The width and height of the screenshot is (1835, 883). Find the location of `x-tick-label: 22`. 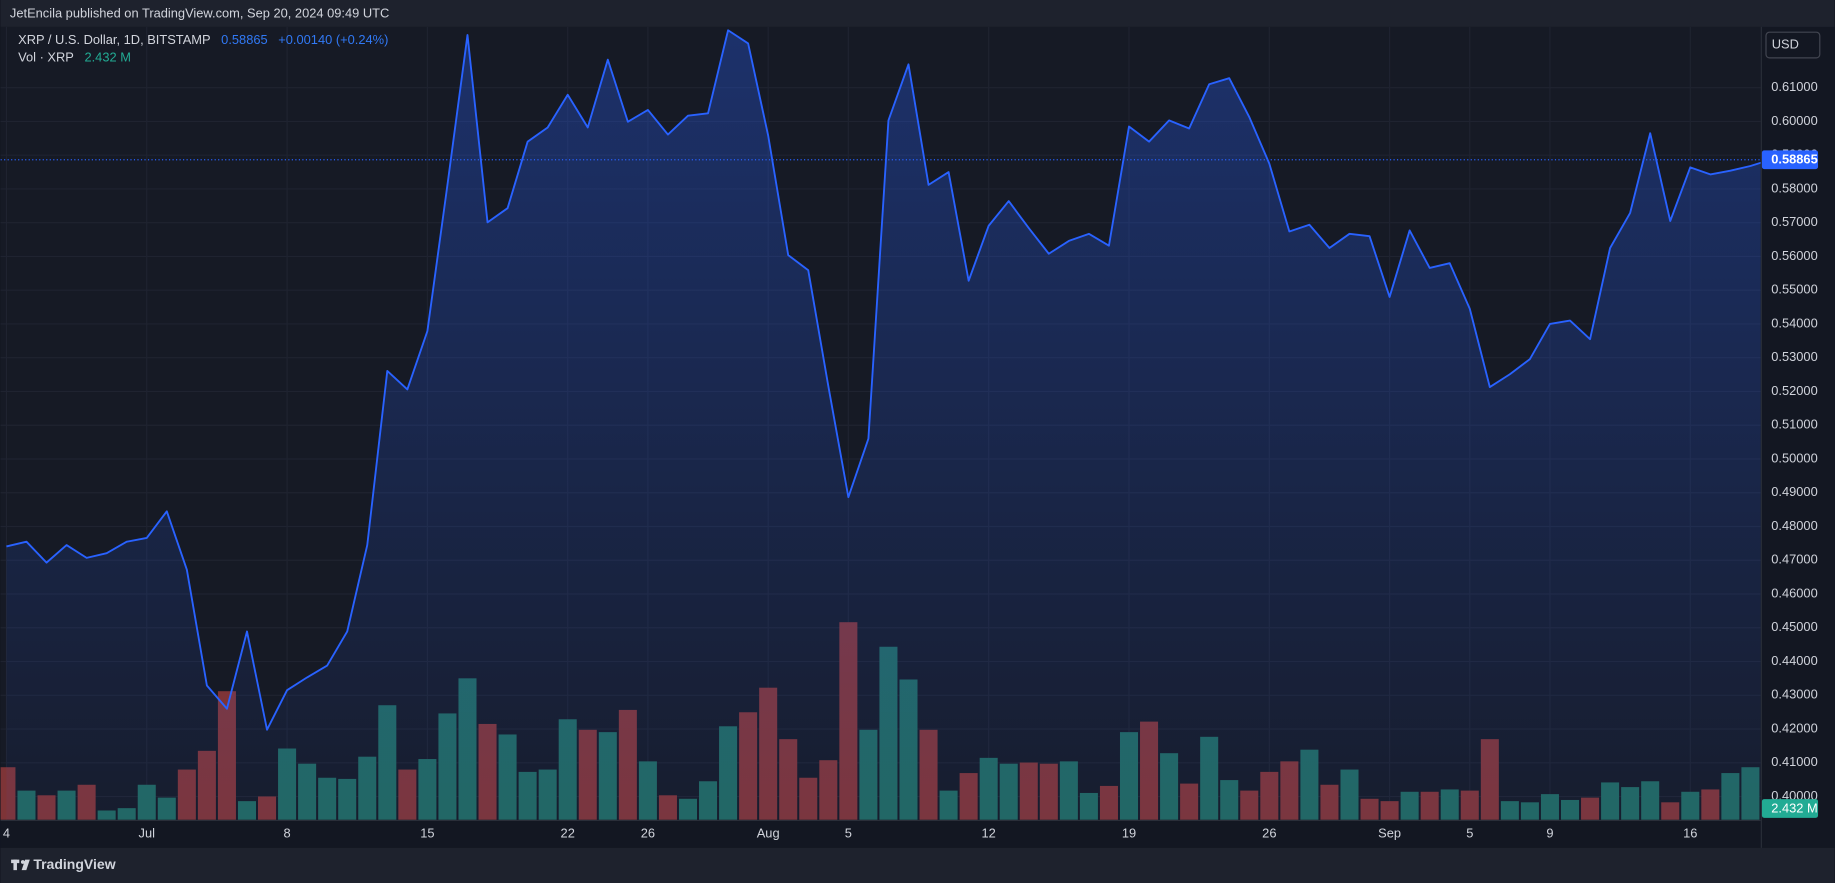

x-tick-label: 22 is located at coordinates (568, 832).